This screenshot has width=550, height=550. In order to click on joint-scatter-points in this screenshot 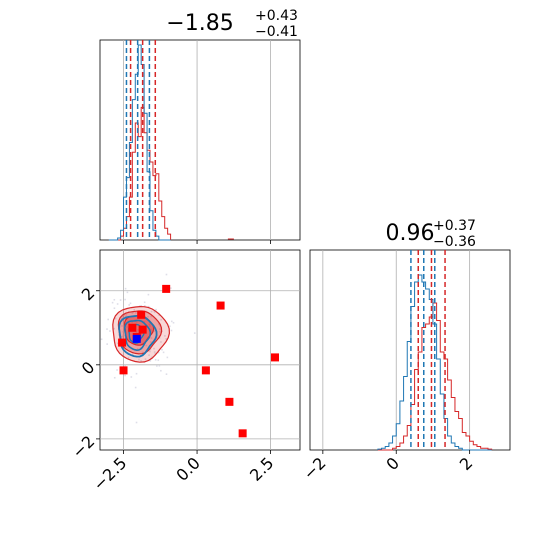, I will do `click(198, 361)`.